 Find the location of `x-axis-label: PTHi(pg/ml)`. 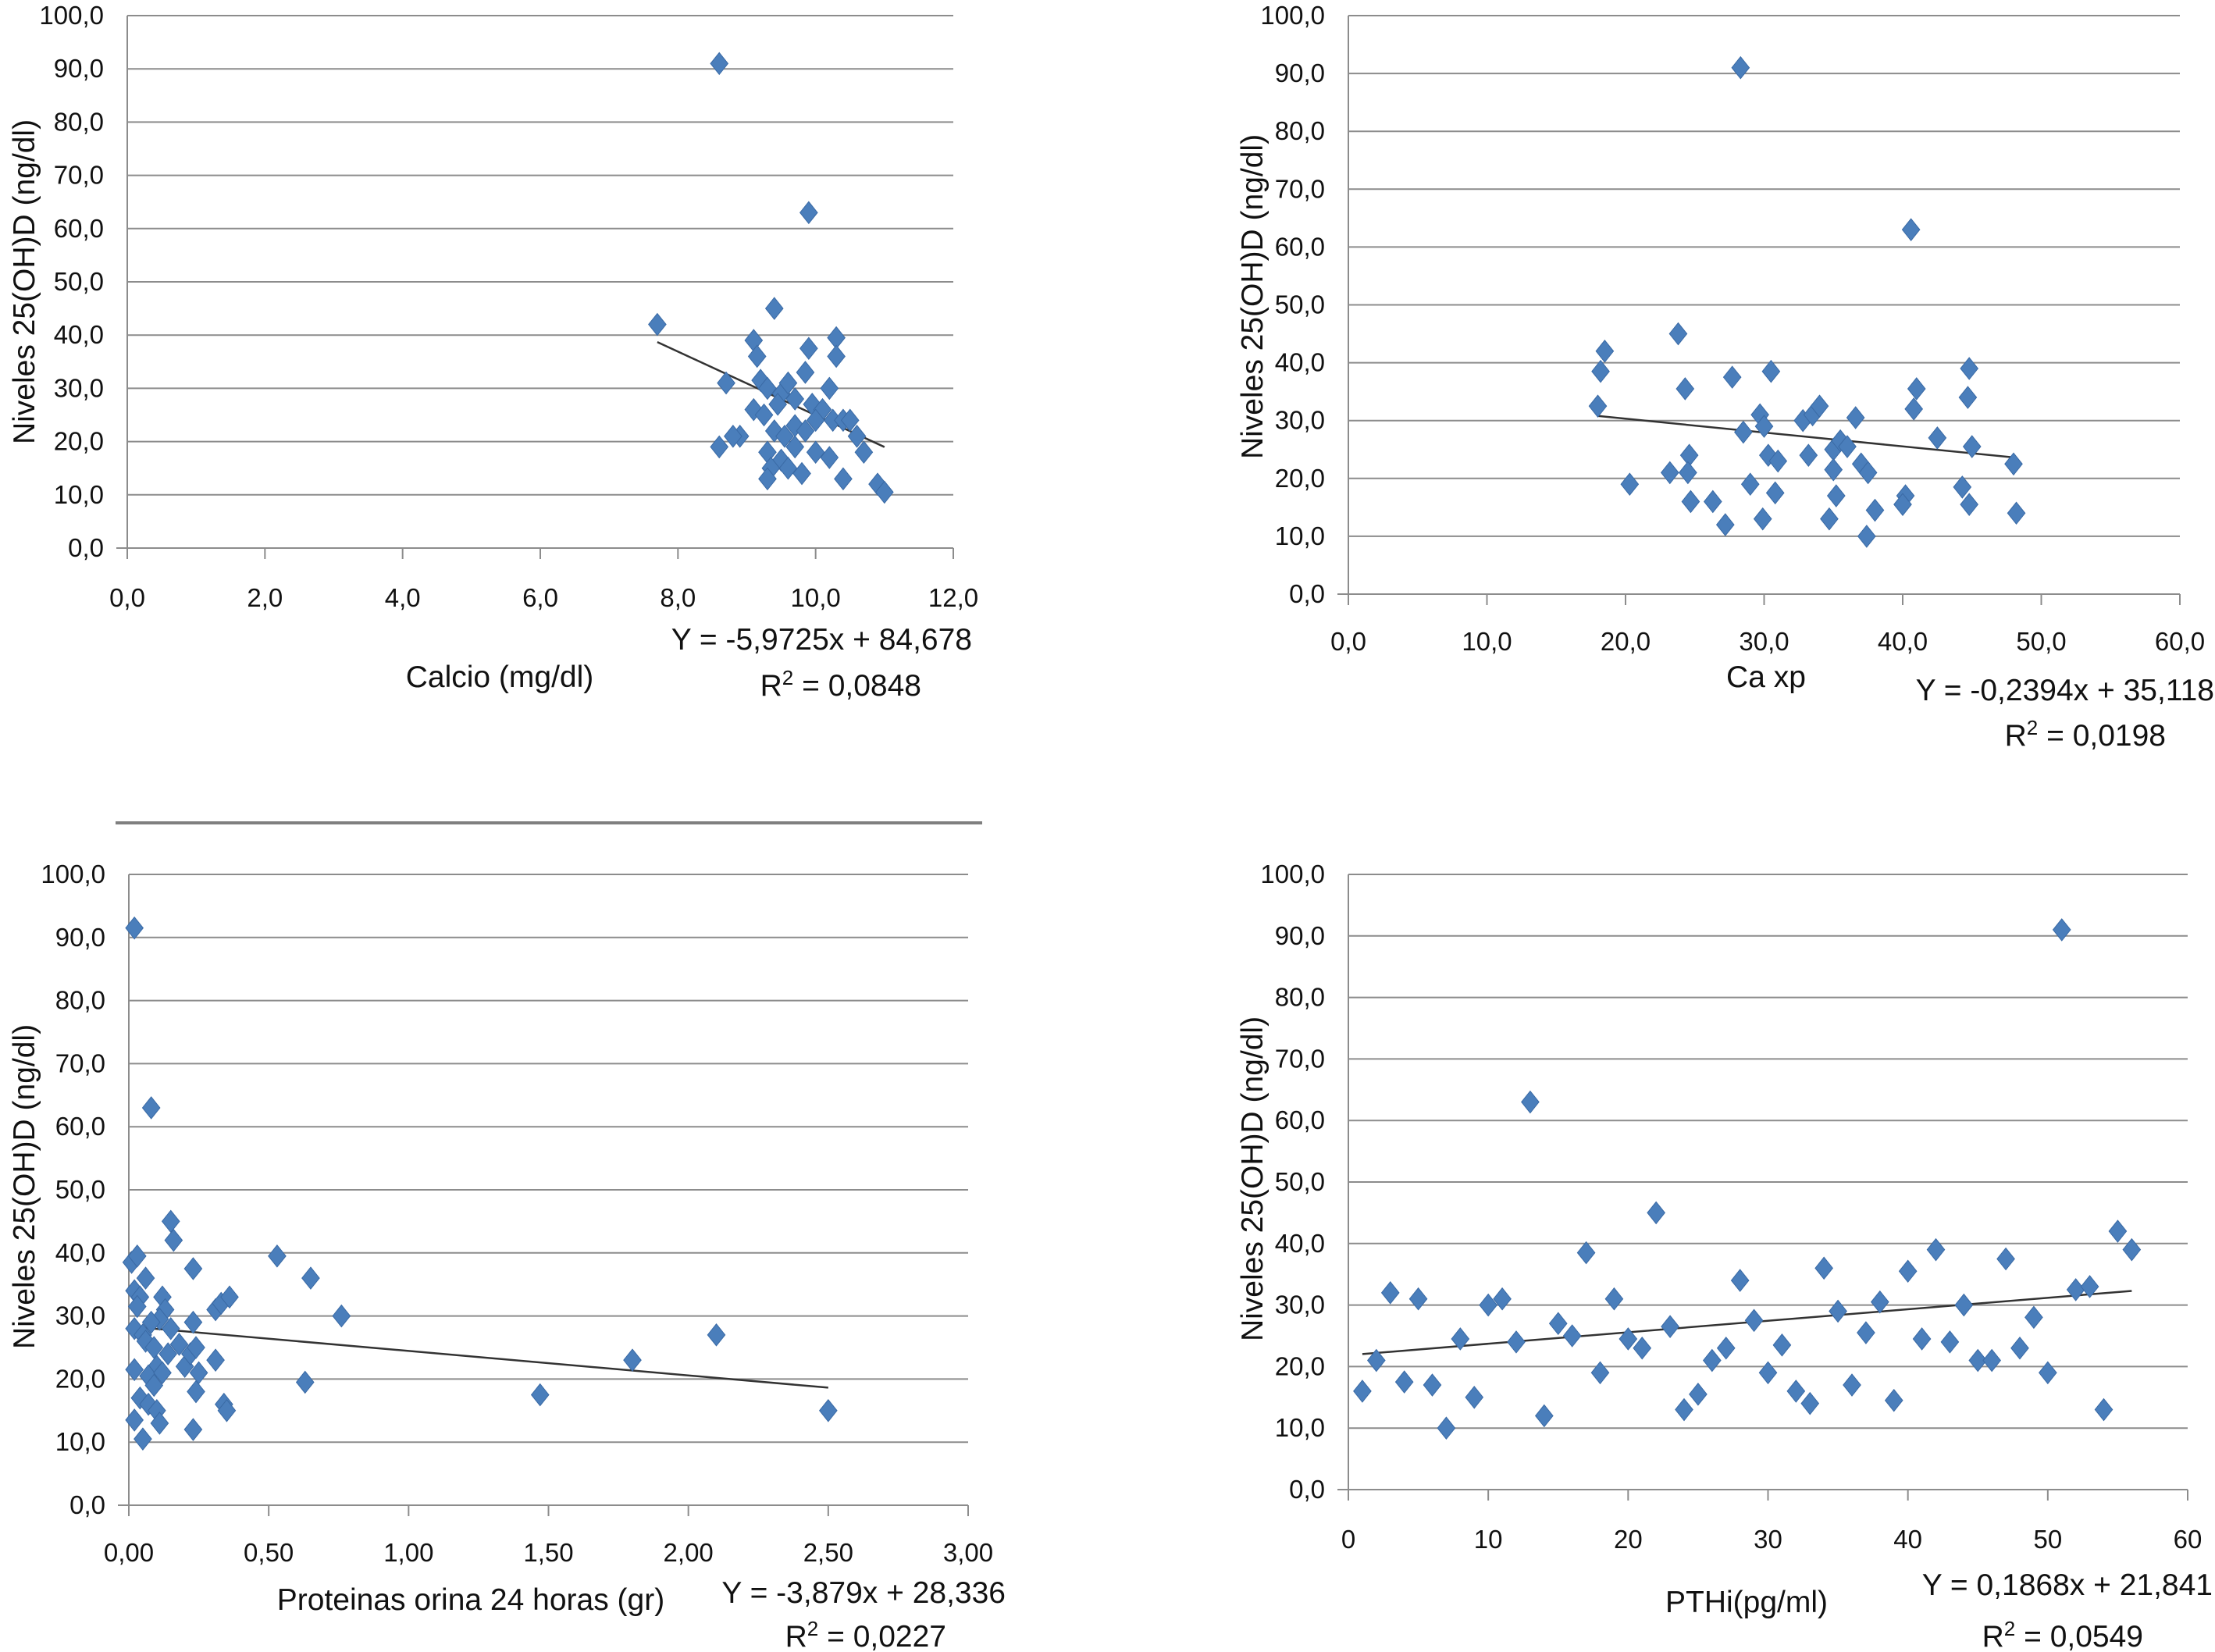

x-axis-label: PTHi(pg/ml) is located at coordinates (1746, 1602).